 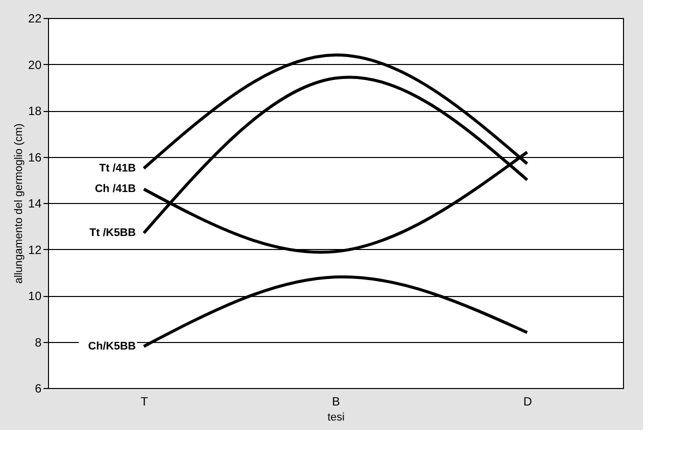 I want to click on y-tick-label: 12, so click(x=35, y=249).